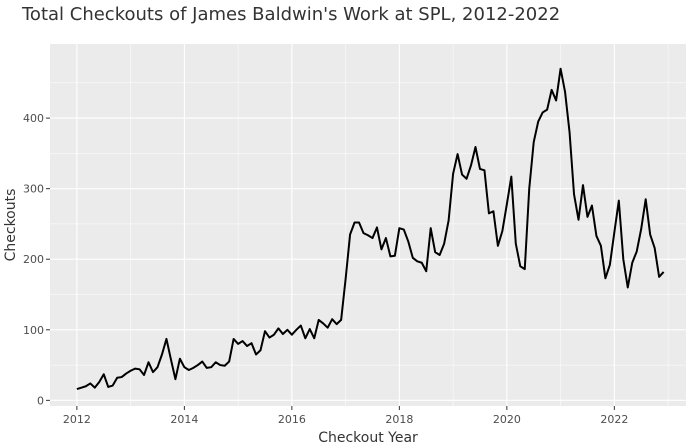  I want to click on x-tick-label: 2020, so click(507, 419).